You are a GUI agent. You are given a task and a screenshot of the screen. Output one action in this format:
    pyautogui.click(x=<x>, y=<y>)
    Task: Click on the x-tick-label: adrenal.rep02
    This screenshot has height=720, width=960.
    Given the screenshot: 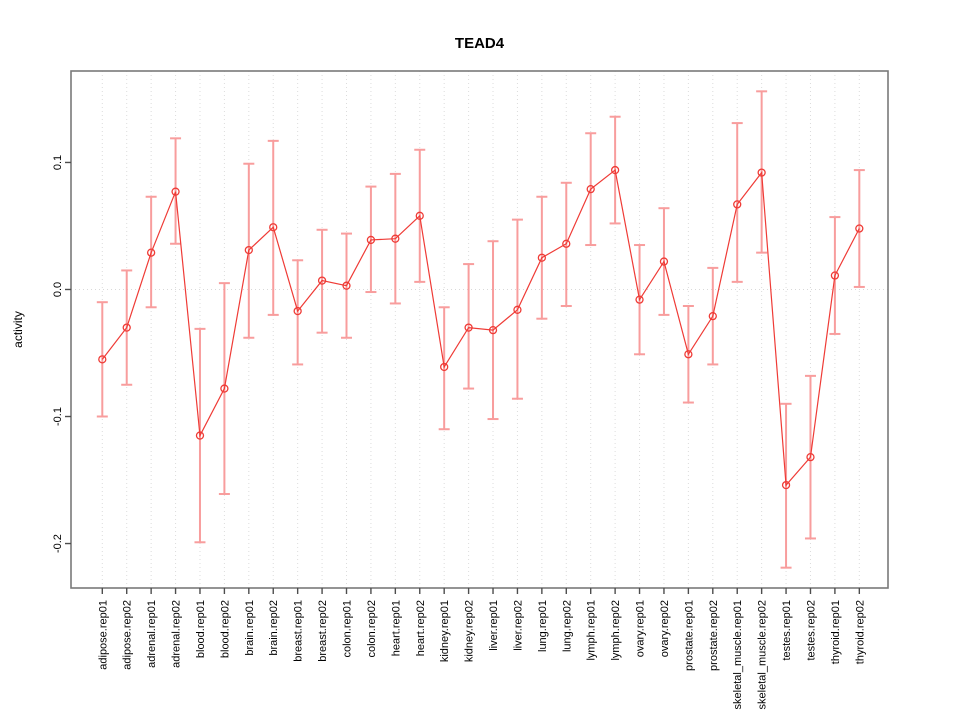 What is the action you would take?
    pyautogui.click(x=177, y=634)
    